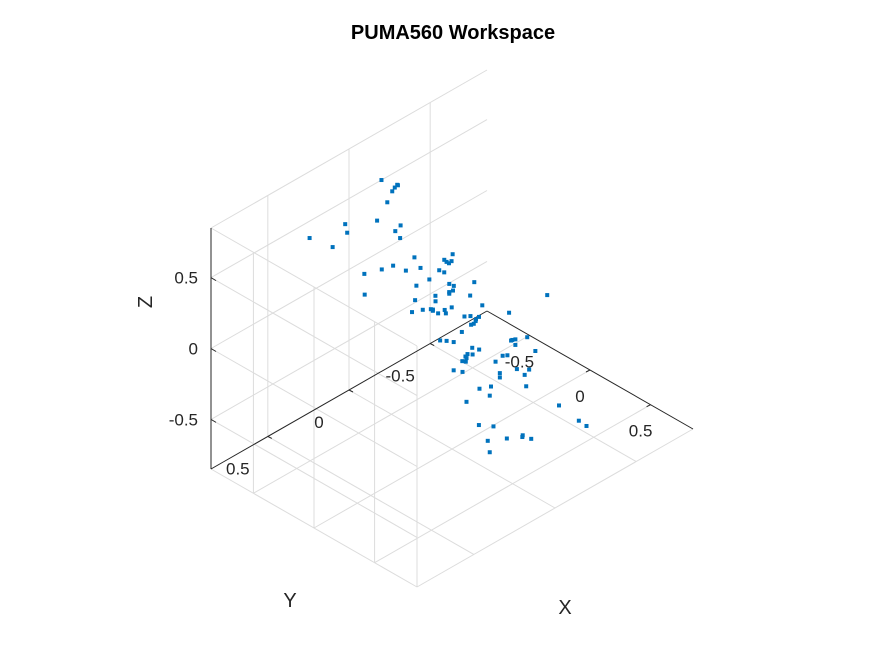 The width and height of the screenshot is (875, 656). I want to click on z-tick-label: 0, so click(193, 349).